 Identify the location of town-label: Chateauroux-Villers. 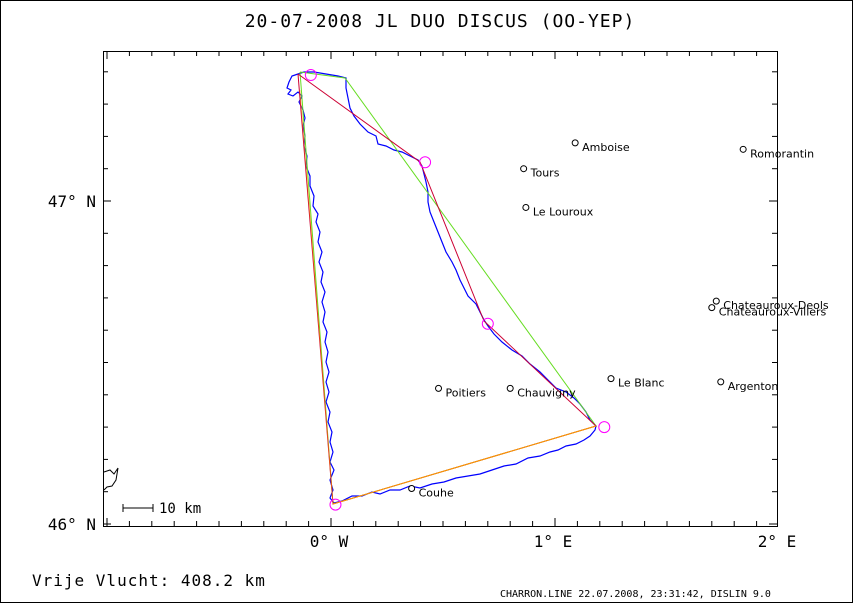
(773, 312).